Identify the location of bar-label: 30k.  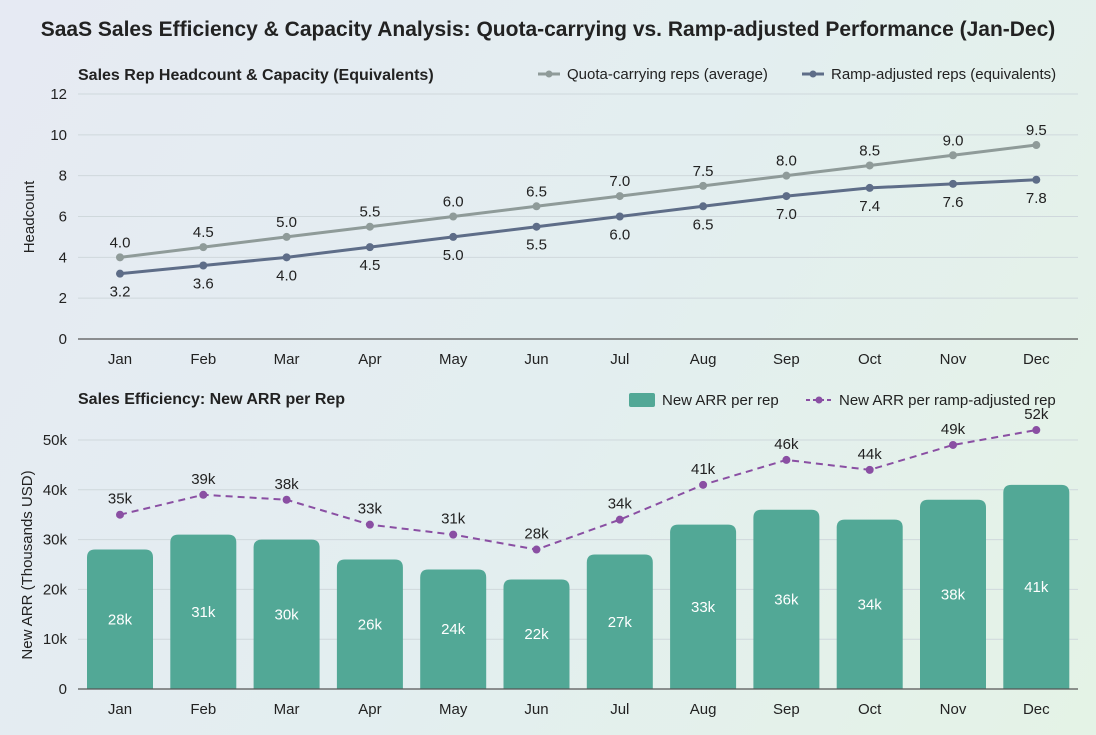
(287, 614).